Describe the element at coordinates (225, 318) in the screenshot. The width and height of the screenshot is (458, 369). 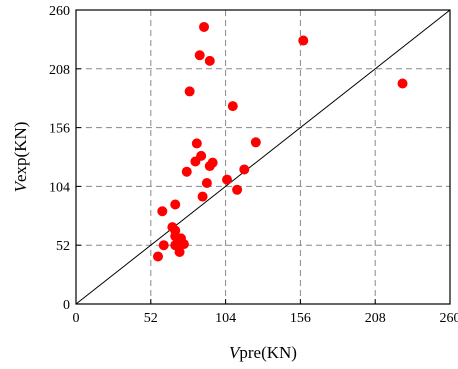
I see `x-tick-label: 104` at that location.